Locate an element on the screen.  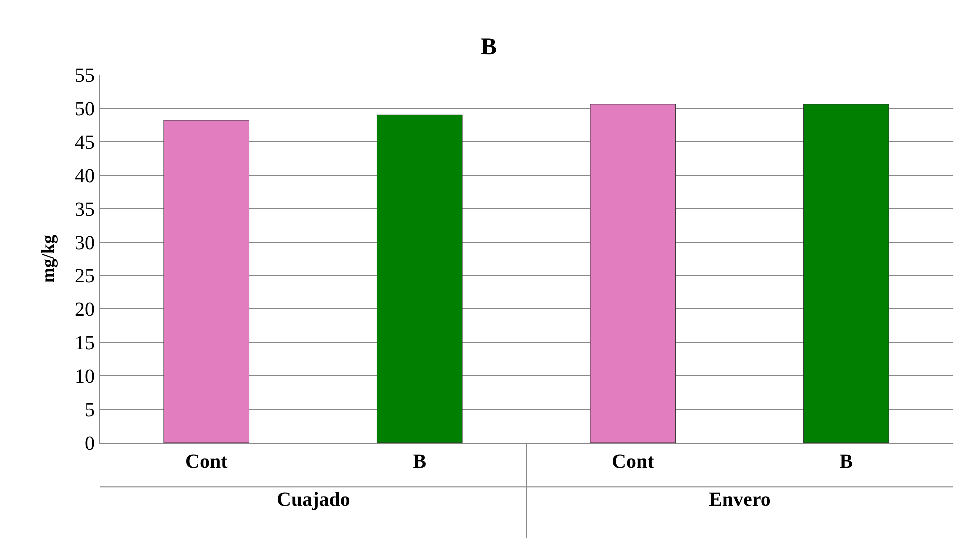
y-tick-label: 45 is located at coordinates (85, 143).